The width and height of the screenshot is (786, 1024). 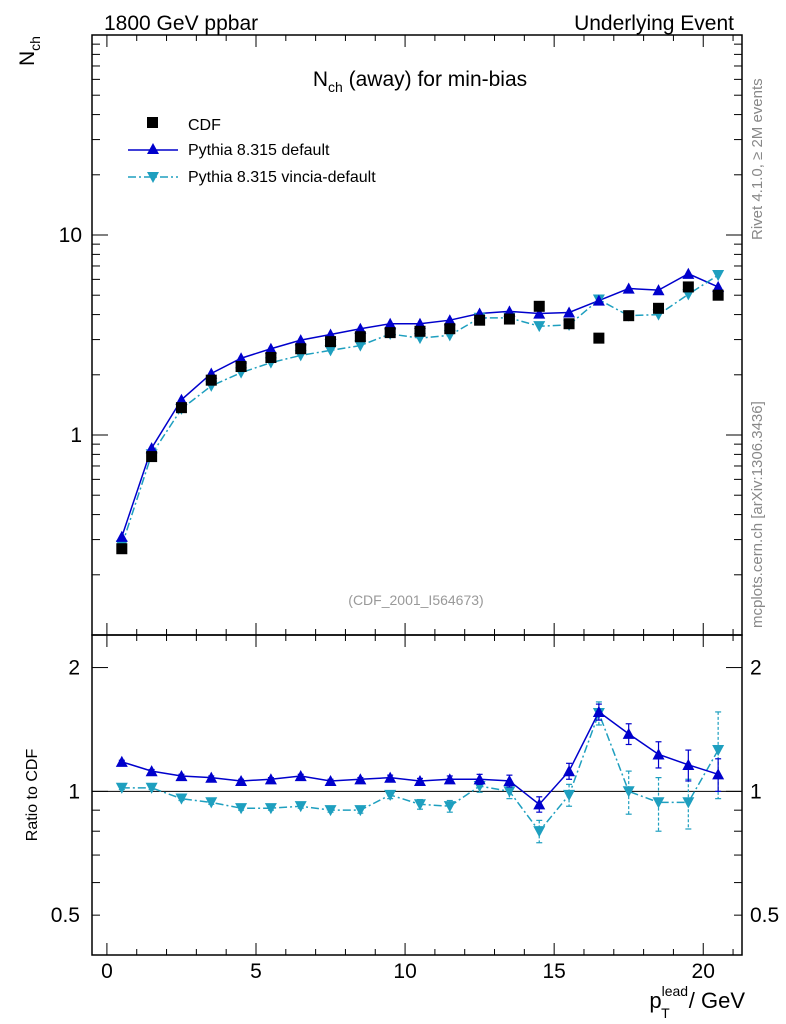 I want to click on legend-default-label: Pythia 8.315 default, so click(x=259, y=150).